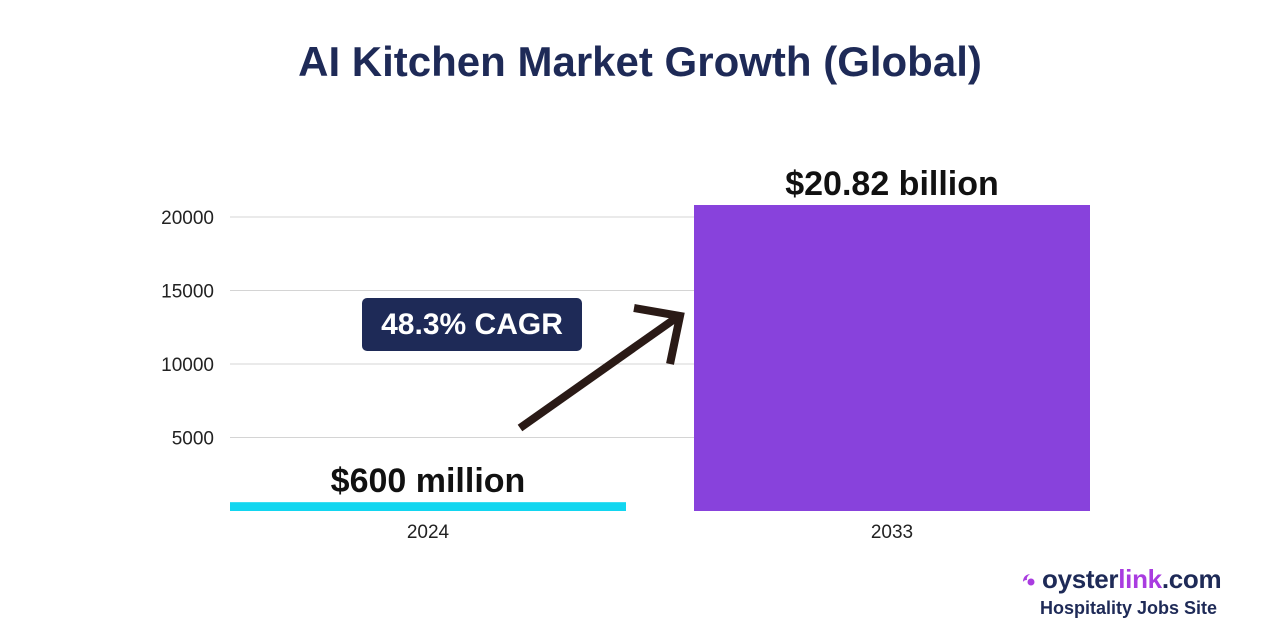  Describe the element at coordinates (1132, 578) in the screenshot. I see `brand-name: oysterlink.com` at that location.